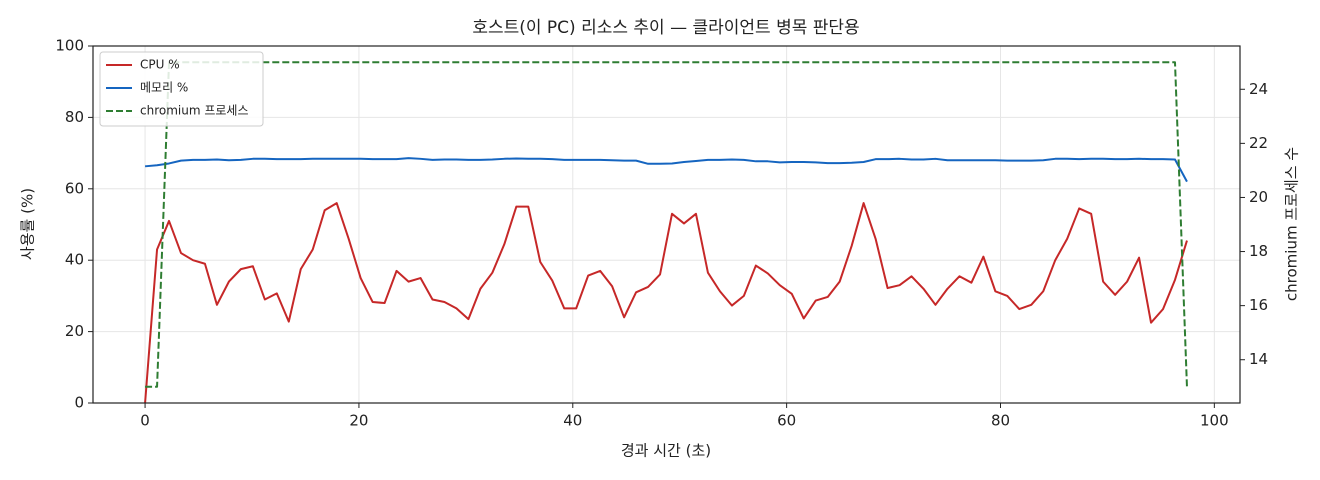 The height and width of the screenshot is (480, 1320). Describe the element at coordinates (74, 117) in the screenshot. I see `y-tick-label: 80` at that location.